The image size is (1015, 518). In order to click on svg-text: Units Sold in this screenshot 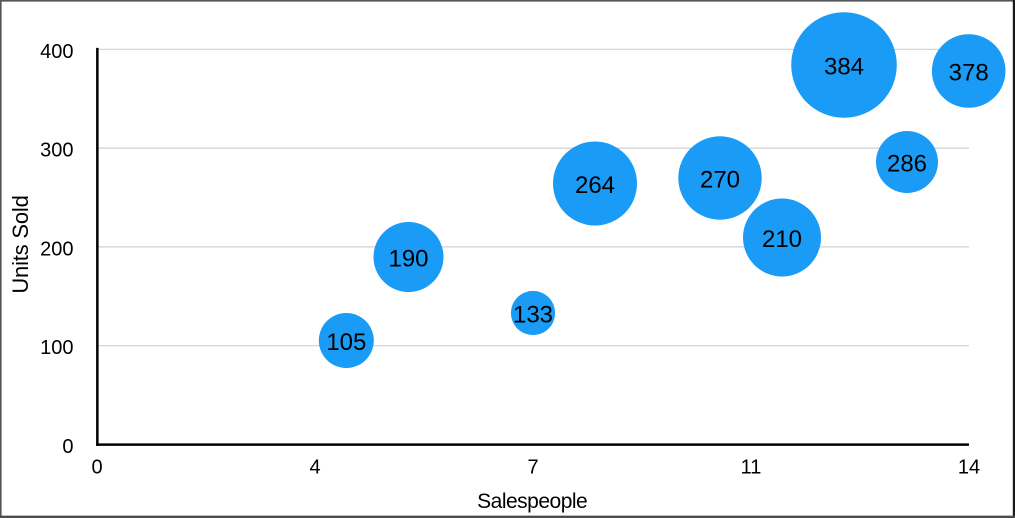, I will do `click(20, 244)`.